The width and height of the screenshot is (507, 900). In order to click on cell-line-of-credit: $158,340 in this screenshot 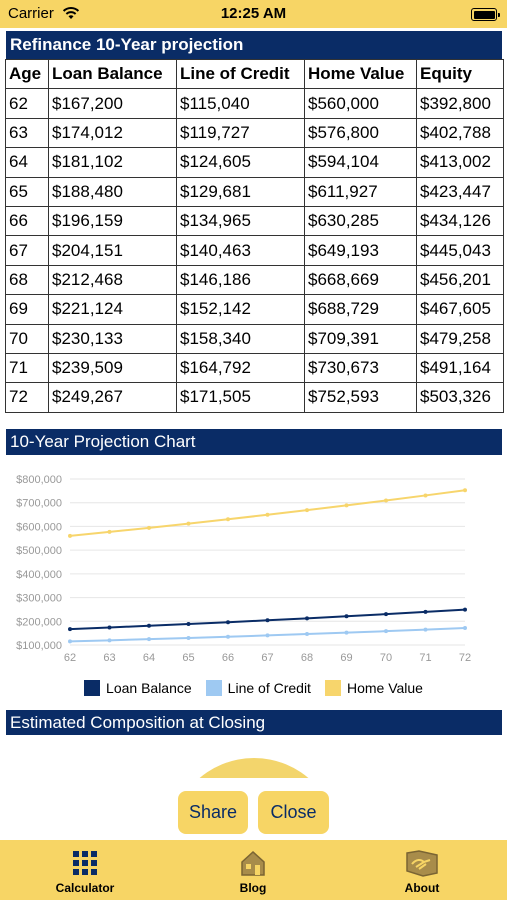, I will do `click(240, 338)`.